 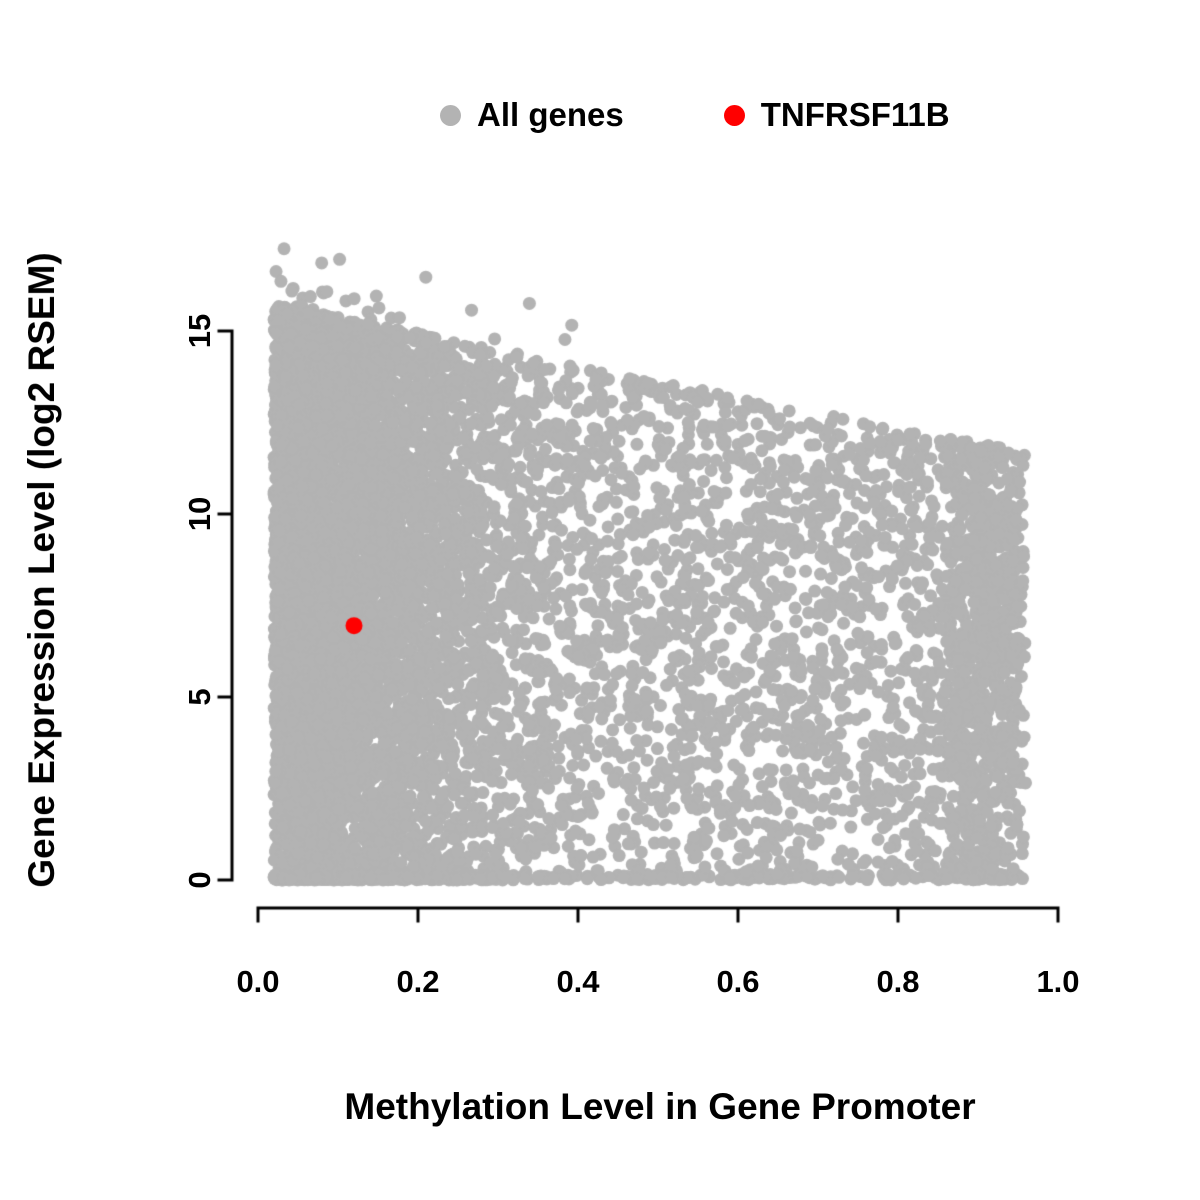 I want to click on x-tick-label-0.8: 0.8, so click(x=898, y=981).